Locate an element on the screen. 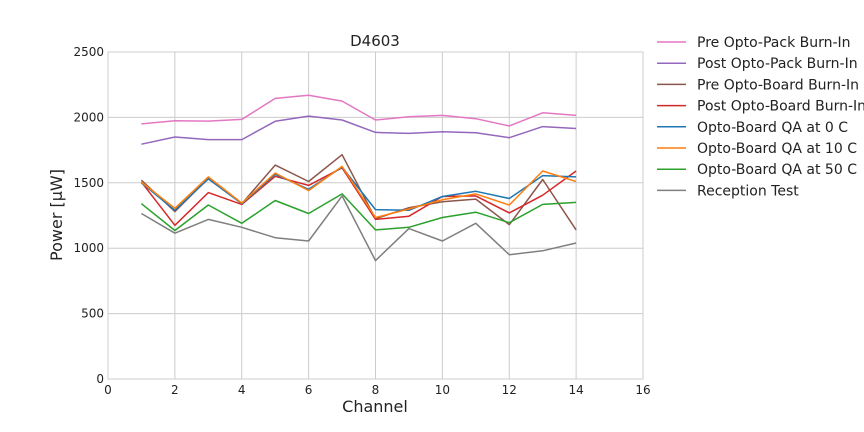  x-tick-label: 6 is located at coordinates (309, 390).